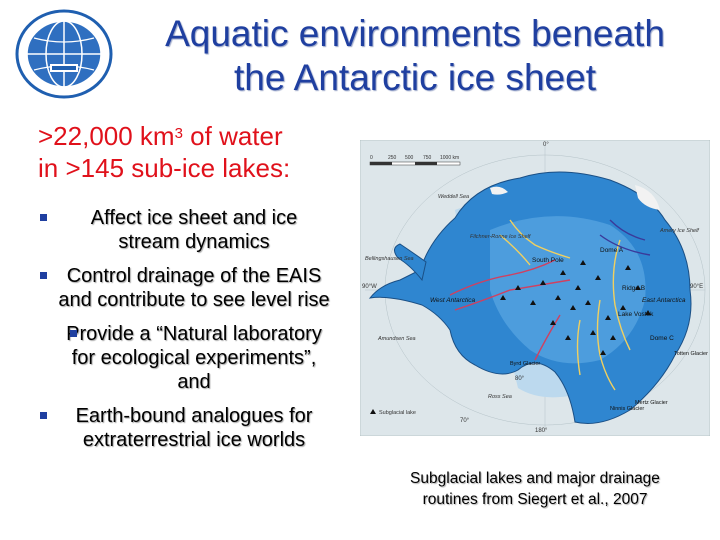 The height and width of the screenshot is (540, 720). Describe the element at coordinates (627, 409) in the screenshot. I see `label-ninnis: Ninnis Glacier` at that location.